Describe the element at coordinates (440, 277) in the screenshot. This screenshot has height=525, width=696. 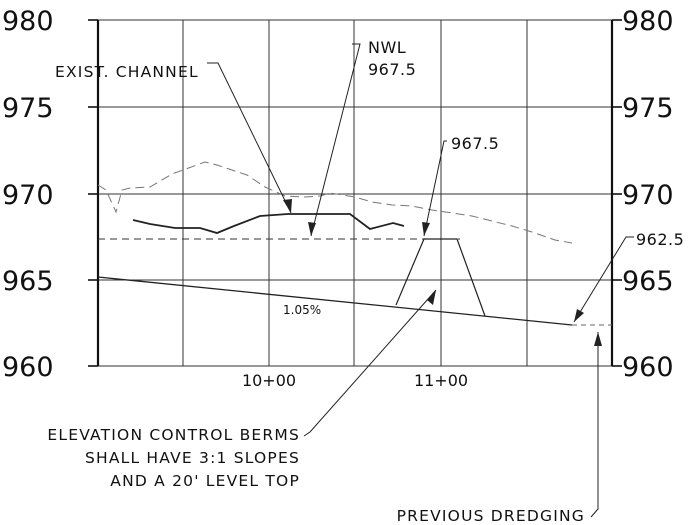
I see `elevation-control-berm` at that location.